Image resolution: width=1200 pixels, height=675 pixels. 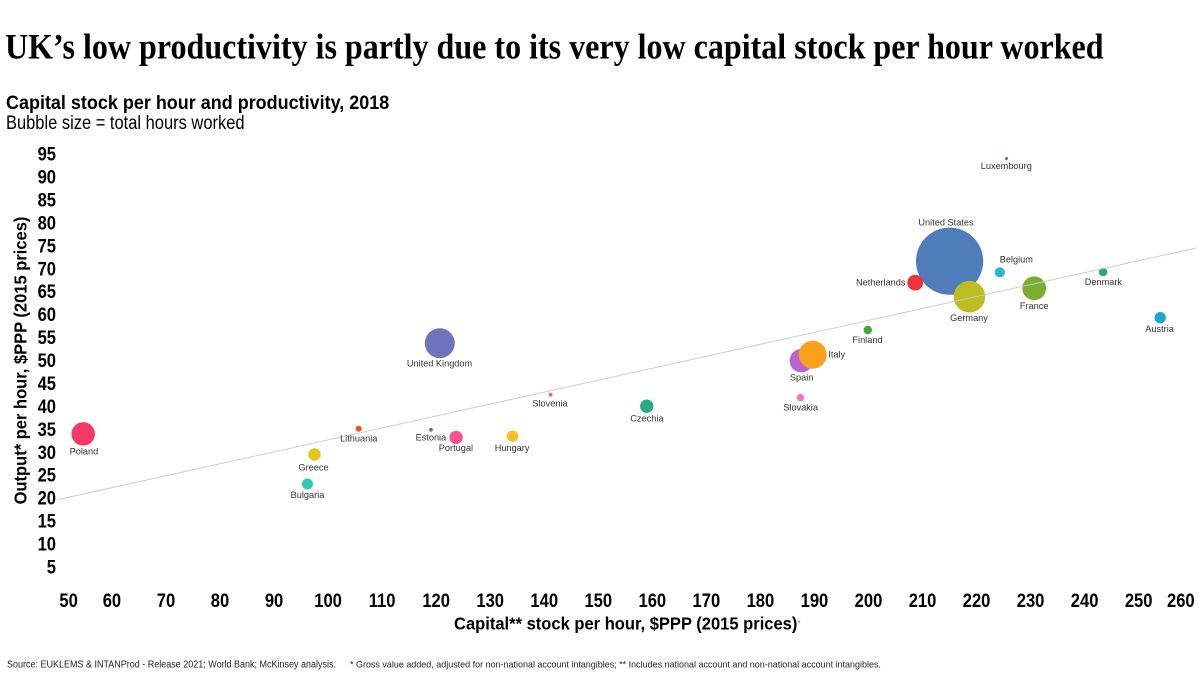 I want to click on svg-text: 190, so click(x=815, y=601).